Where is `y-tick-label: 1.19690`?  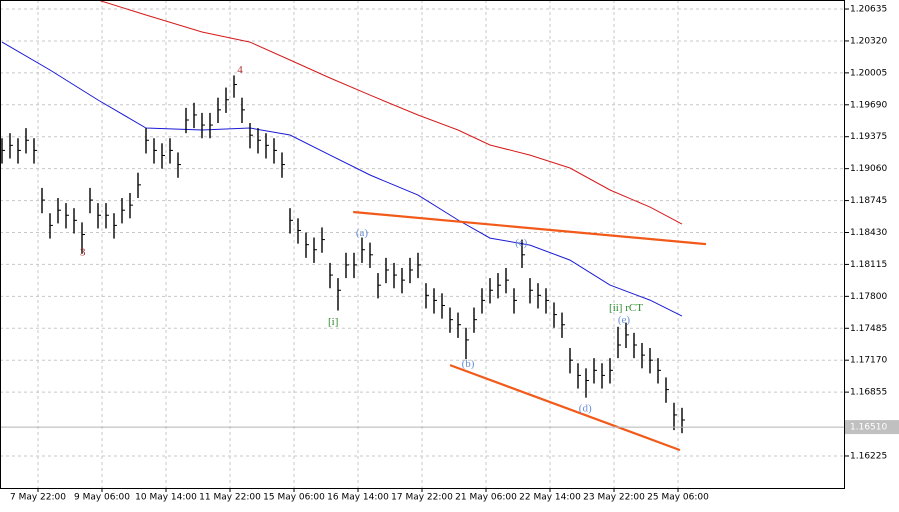
y-tick-label: 1.19690 is located at coordinates (868, 105).